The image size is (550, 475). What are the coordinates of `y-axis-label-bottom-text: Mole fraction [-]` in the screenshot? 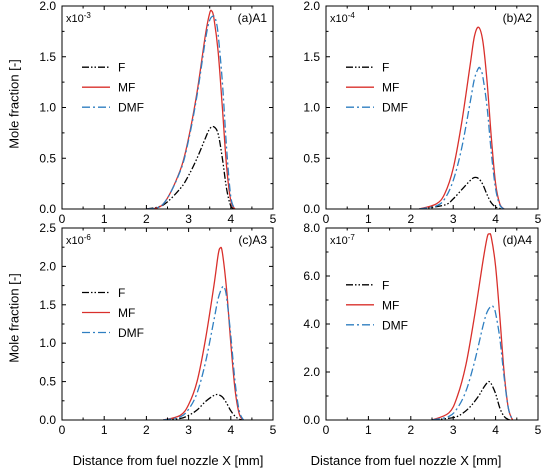 It's located at (14, 318).